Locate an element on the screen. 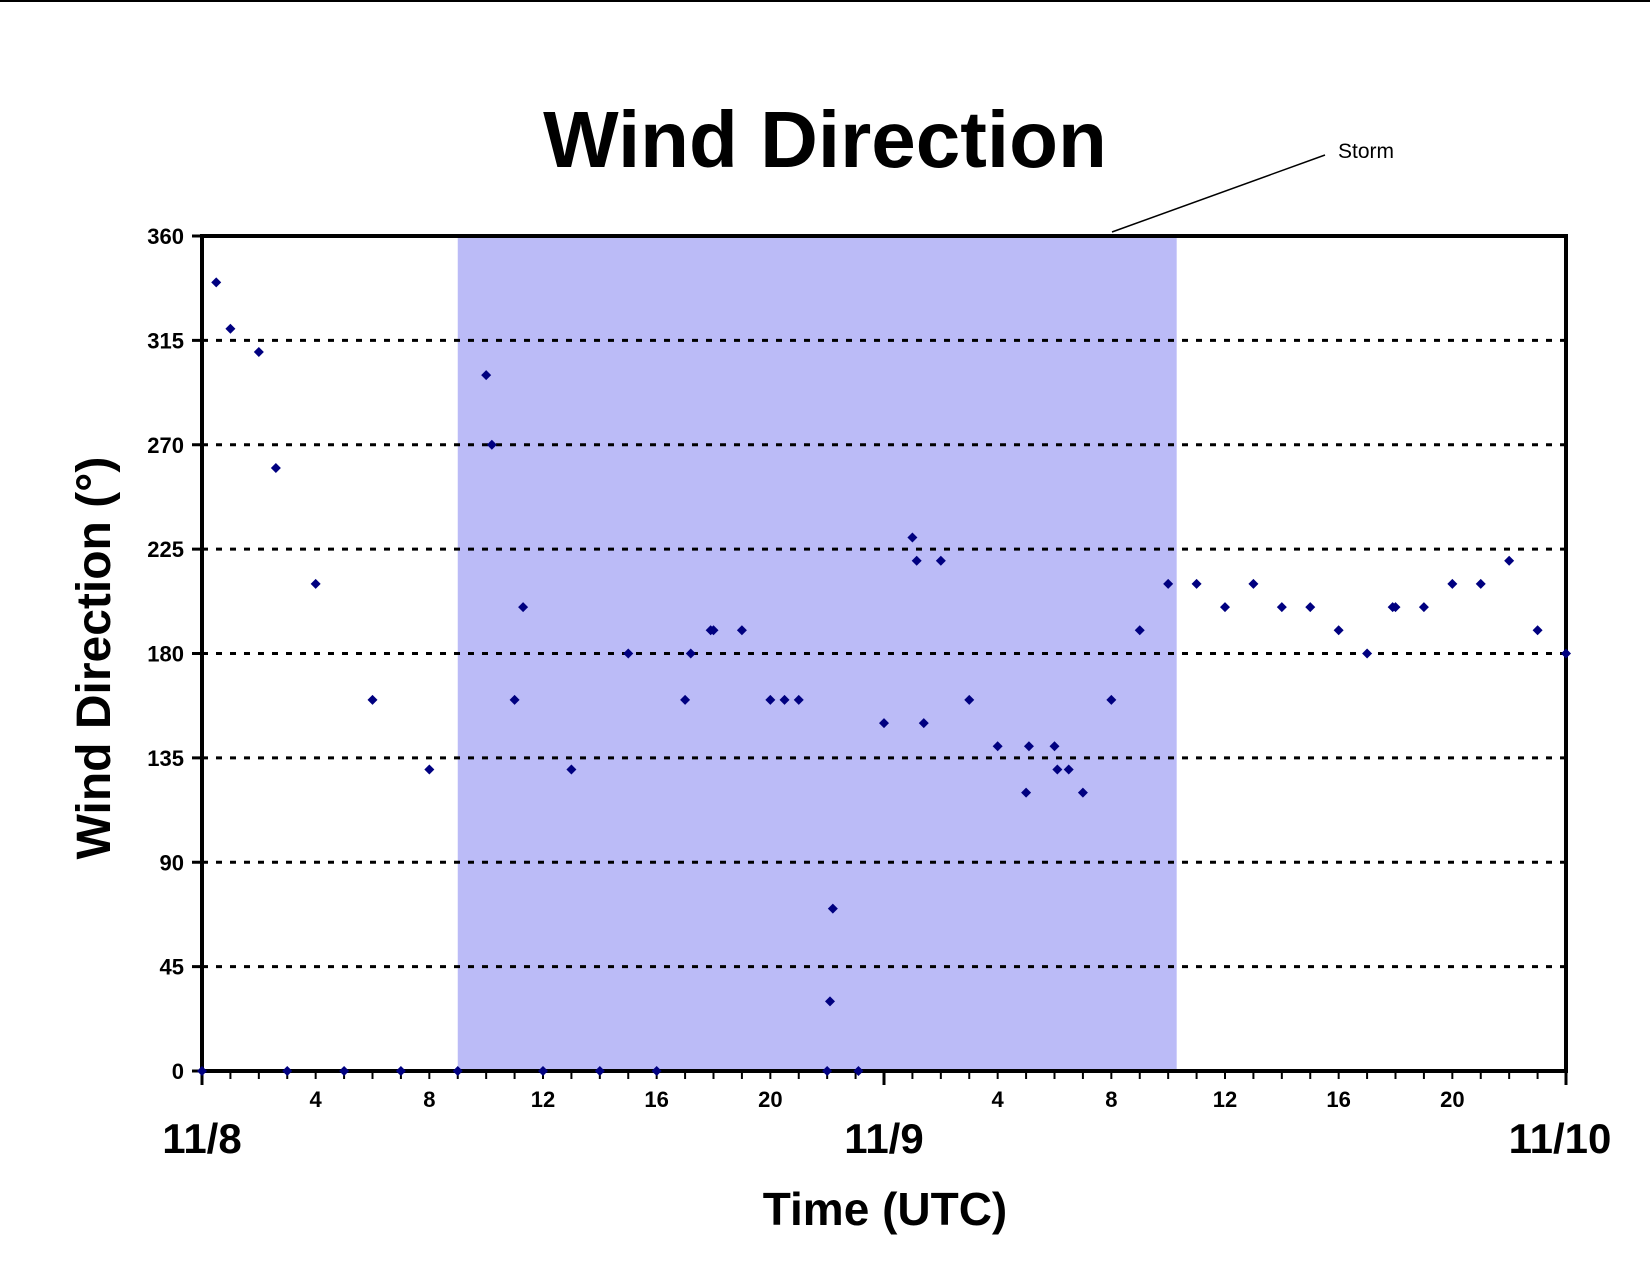  x-axis-label: Time (UTC) is located at coordinates (885, 1209).